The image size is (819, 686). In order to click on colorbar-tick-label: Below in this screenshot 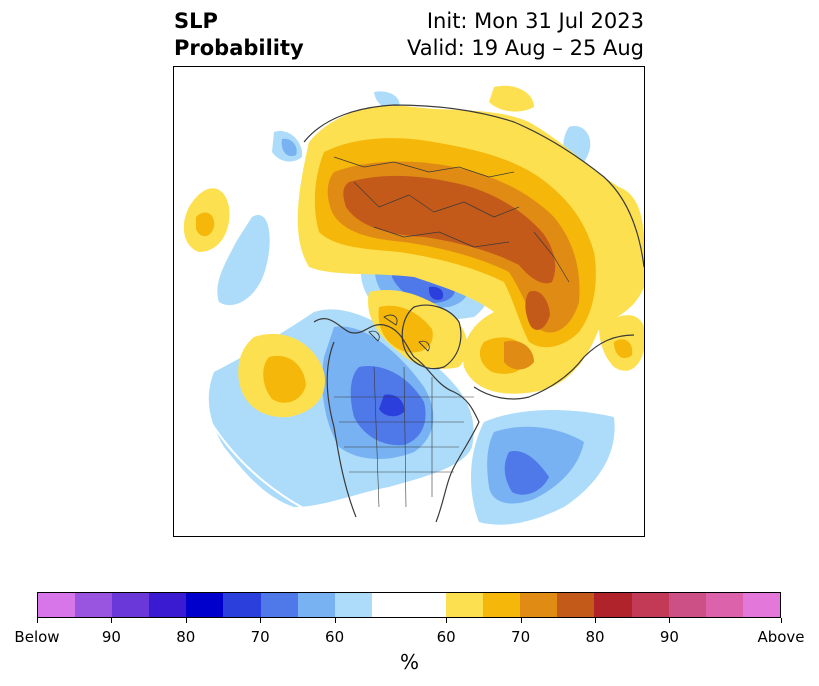, I will do `click(37, 637)`.